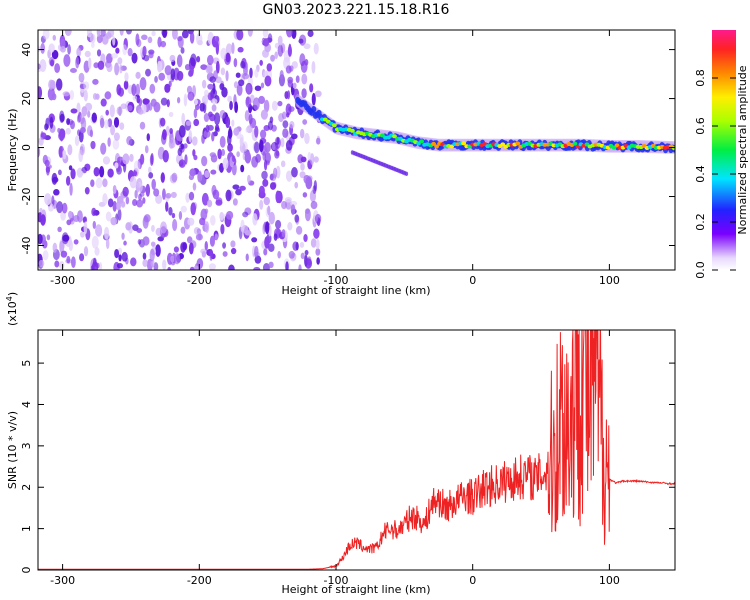 The height and width of the screenshot is (600, 750). I want to click on snr-ytick-label: 1, so click(26, 528).